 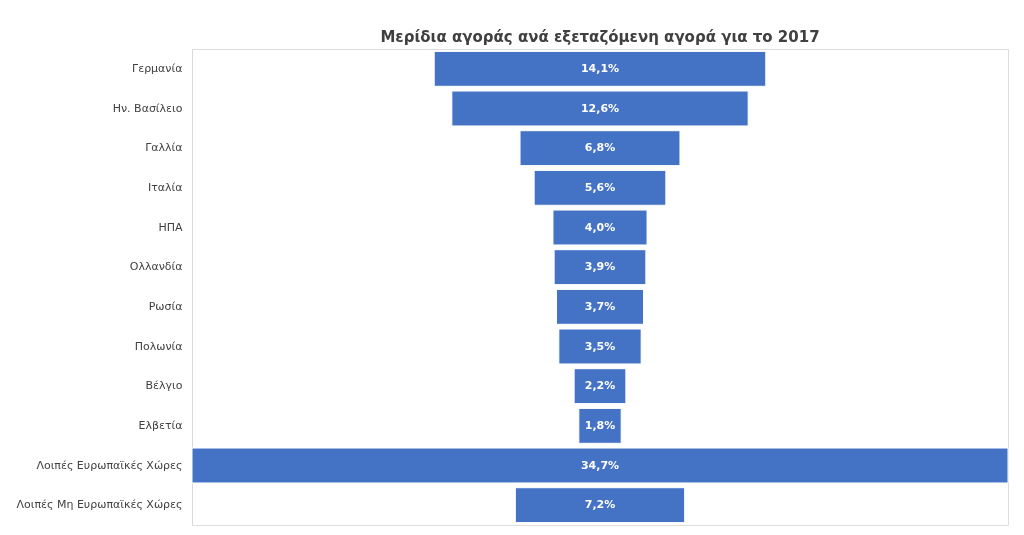 I want to click on category-label: Γαλλία, so click(x=164, y=148).